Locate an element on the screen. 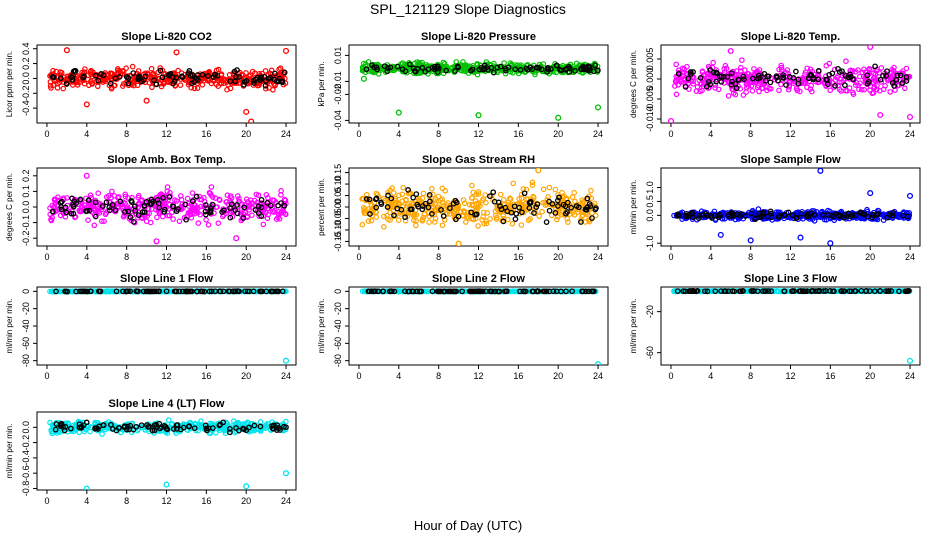 Image resolution: width=936 pixels, height=540 pixels. figure-title: SPL_121129 Slope Diagnostics is located at coordinates (468, 9).